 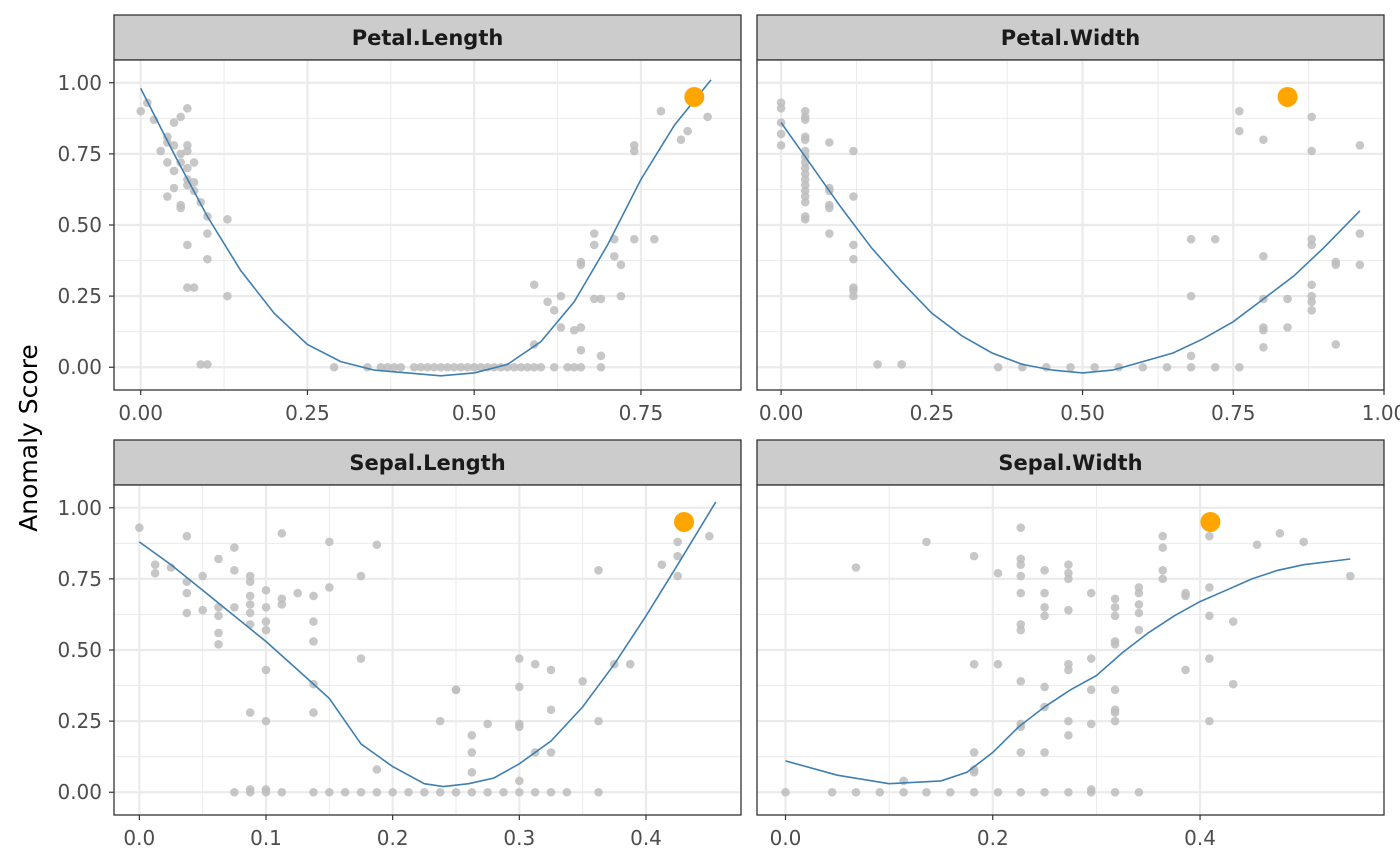 I want to click on smooth-line, so click(x=1070, y=248).